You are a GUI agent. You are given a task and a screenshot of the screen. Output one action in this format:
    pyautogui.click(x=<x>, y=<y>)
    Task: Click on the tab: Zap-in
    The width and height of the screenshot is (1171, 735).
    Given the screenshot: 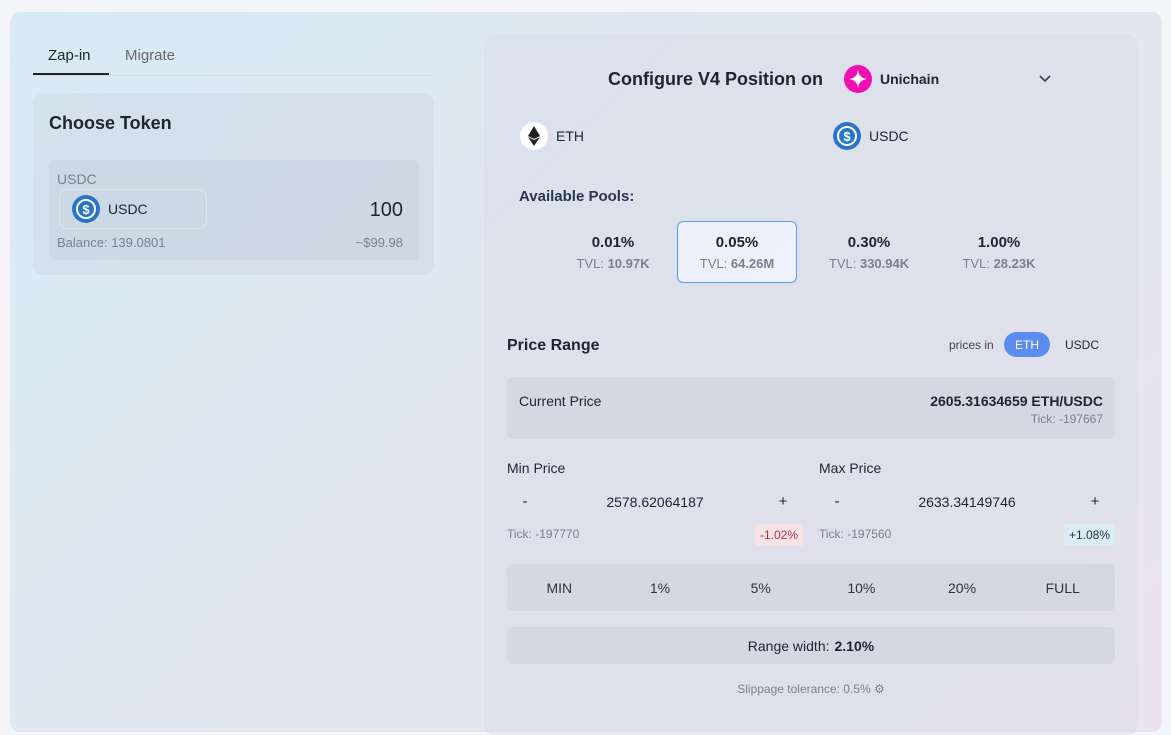 What is the action you would take?
    pyautogui.click(x=69, y=55)
    